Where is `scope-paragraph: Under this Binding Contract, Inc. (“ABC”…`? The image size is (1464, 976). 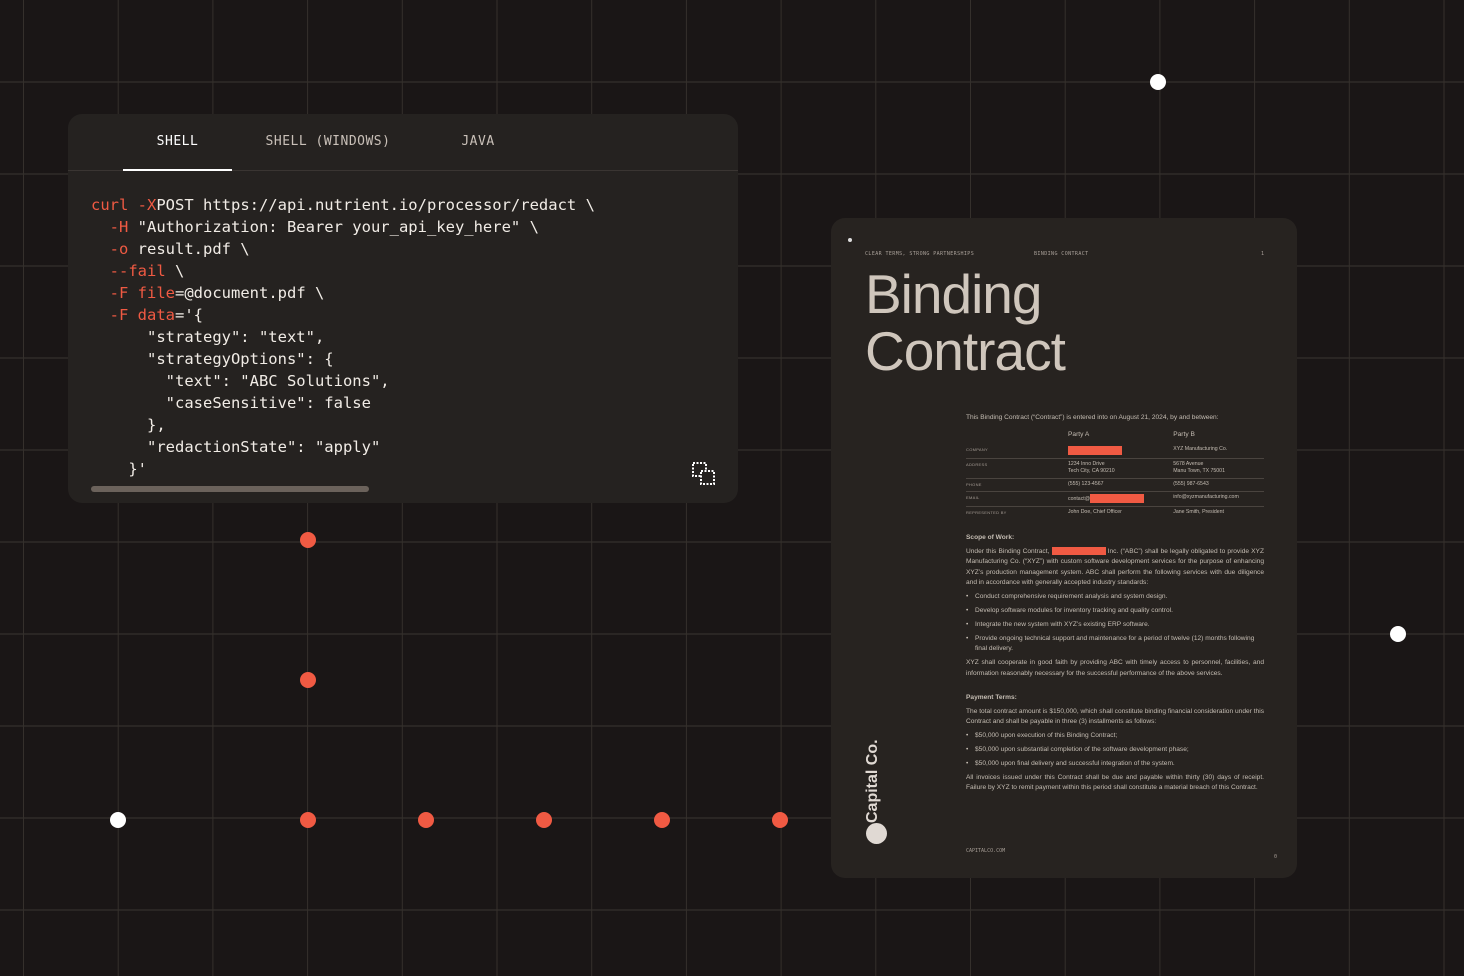
scope-paragraph: Under this Binding Contract, Inc. (“ABC”… is located at coordinates (1115, 567).